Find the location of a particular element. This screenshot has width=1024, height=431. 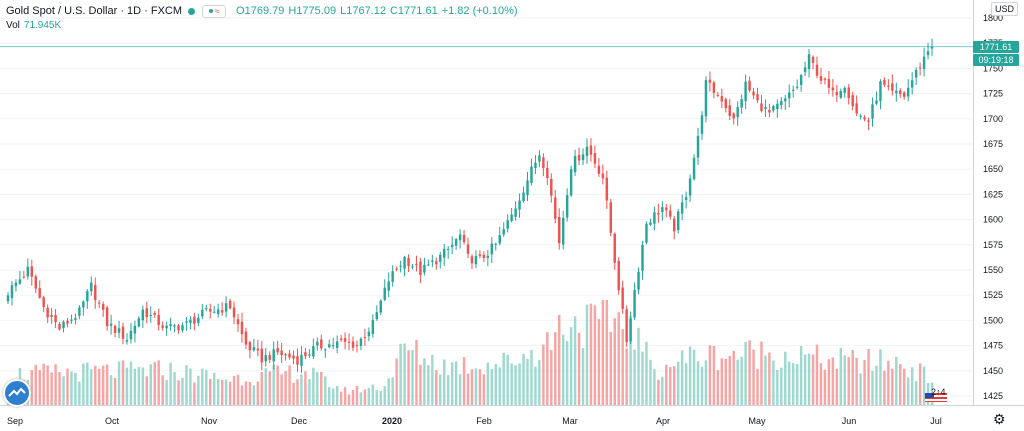

currency-badge: USD is located at coordinates (1004, 9).